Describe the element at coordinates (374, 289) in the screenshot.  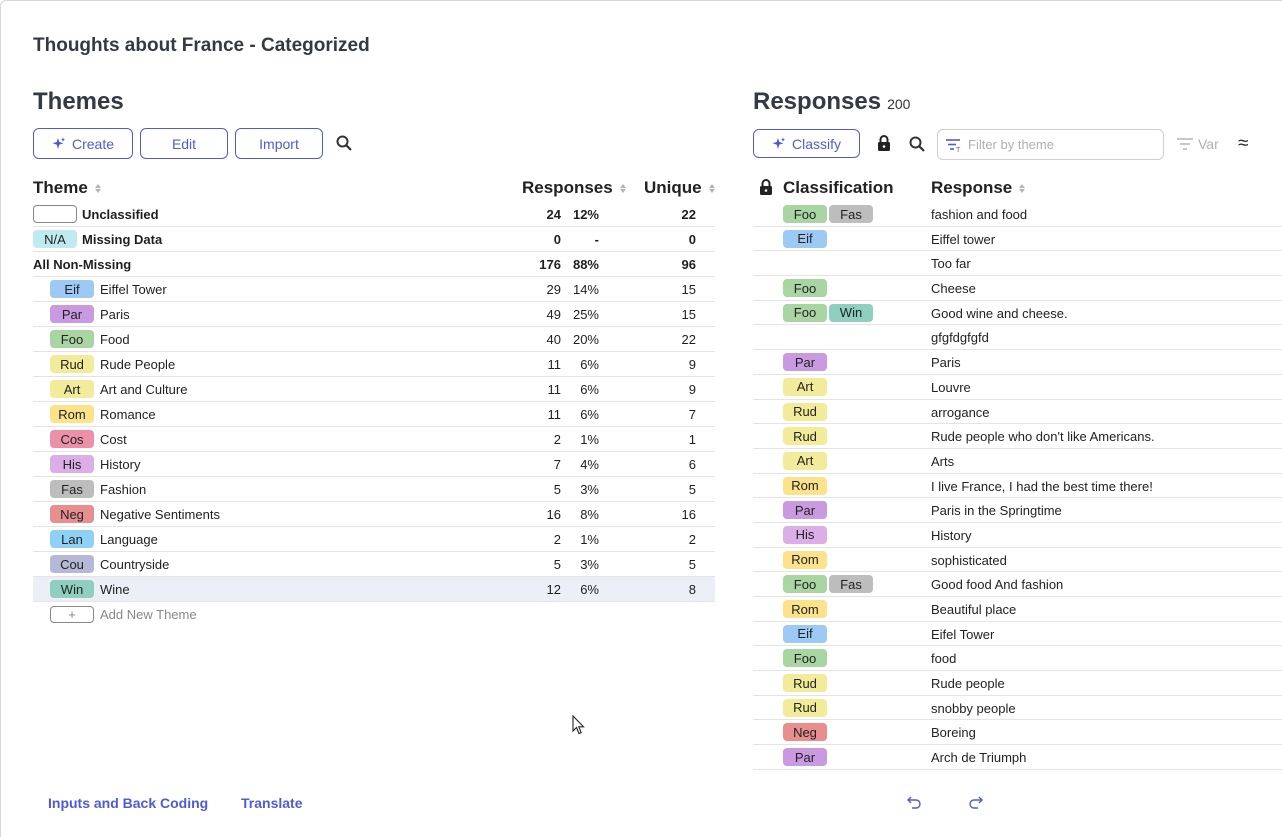
I see `theme-row: Eif Eiffel Tower 29 14% 15` at that location.